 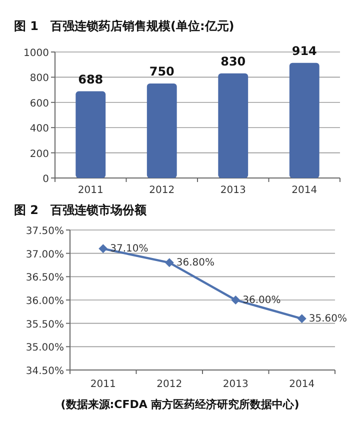 I want to click on y-tick-label: 35.00%, so click(x=45, y=348).